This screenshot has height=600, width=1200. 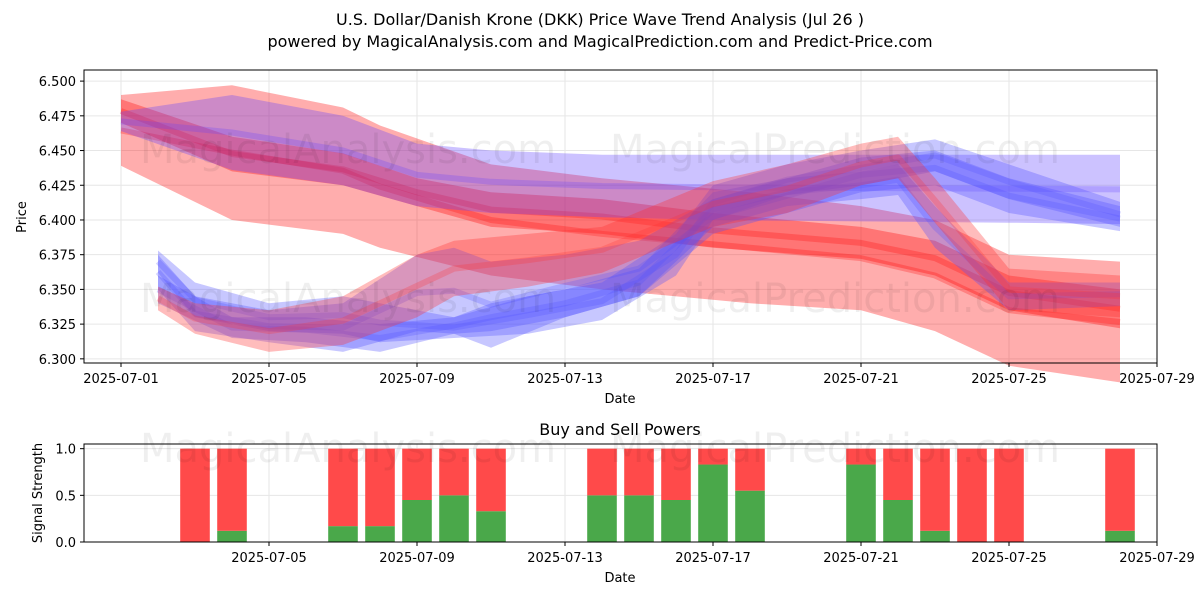 What do you see at coordinates (348, 150) in the screenshot?
I see `watermark-analysis-top: MagicalAnalysis.com` at bounding box center [348, 150].